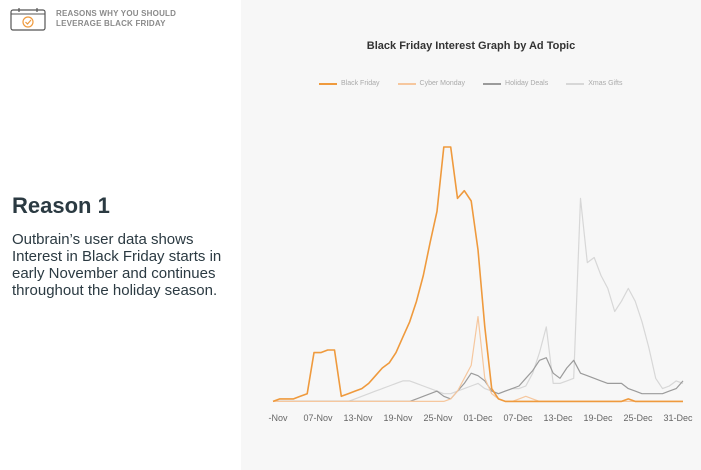 Image resolution: width=701 pixels, height=470 pixels. Describe the element at coordinates (438, 418) in the screenshot. I see `x-tick-label: 25-Nov` at that location.